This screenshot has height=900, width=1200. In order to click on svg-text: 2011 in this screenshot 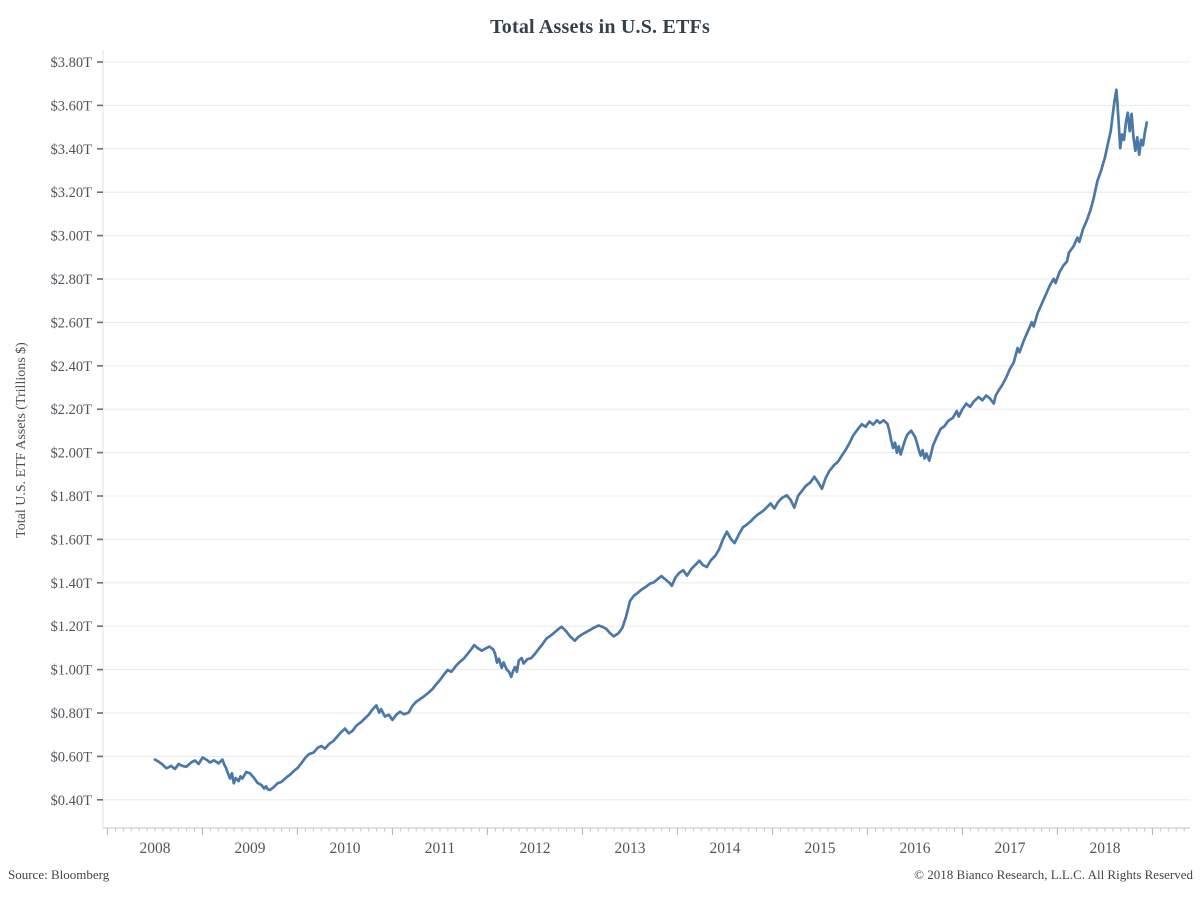, I will do `click(440, 848)`.